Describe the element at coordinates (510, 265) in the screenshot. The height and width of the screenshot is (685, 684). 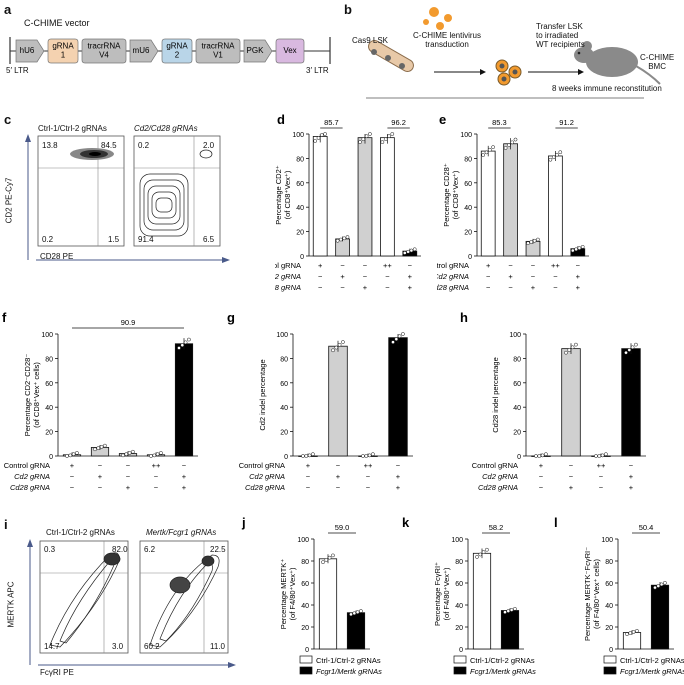
I see `sign-e-0-1: −` at that location.